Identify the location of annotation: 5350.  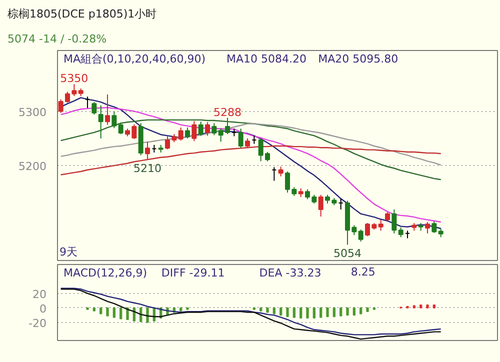
(74, 79).